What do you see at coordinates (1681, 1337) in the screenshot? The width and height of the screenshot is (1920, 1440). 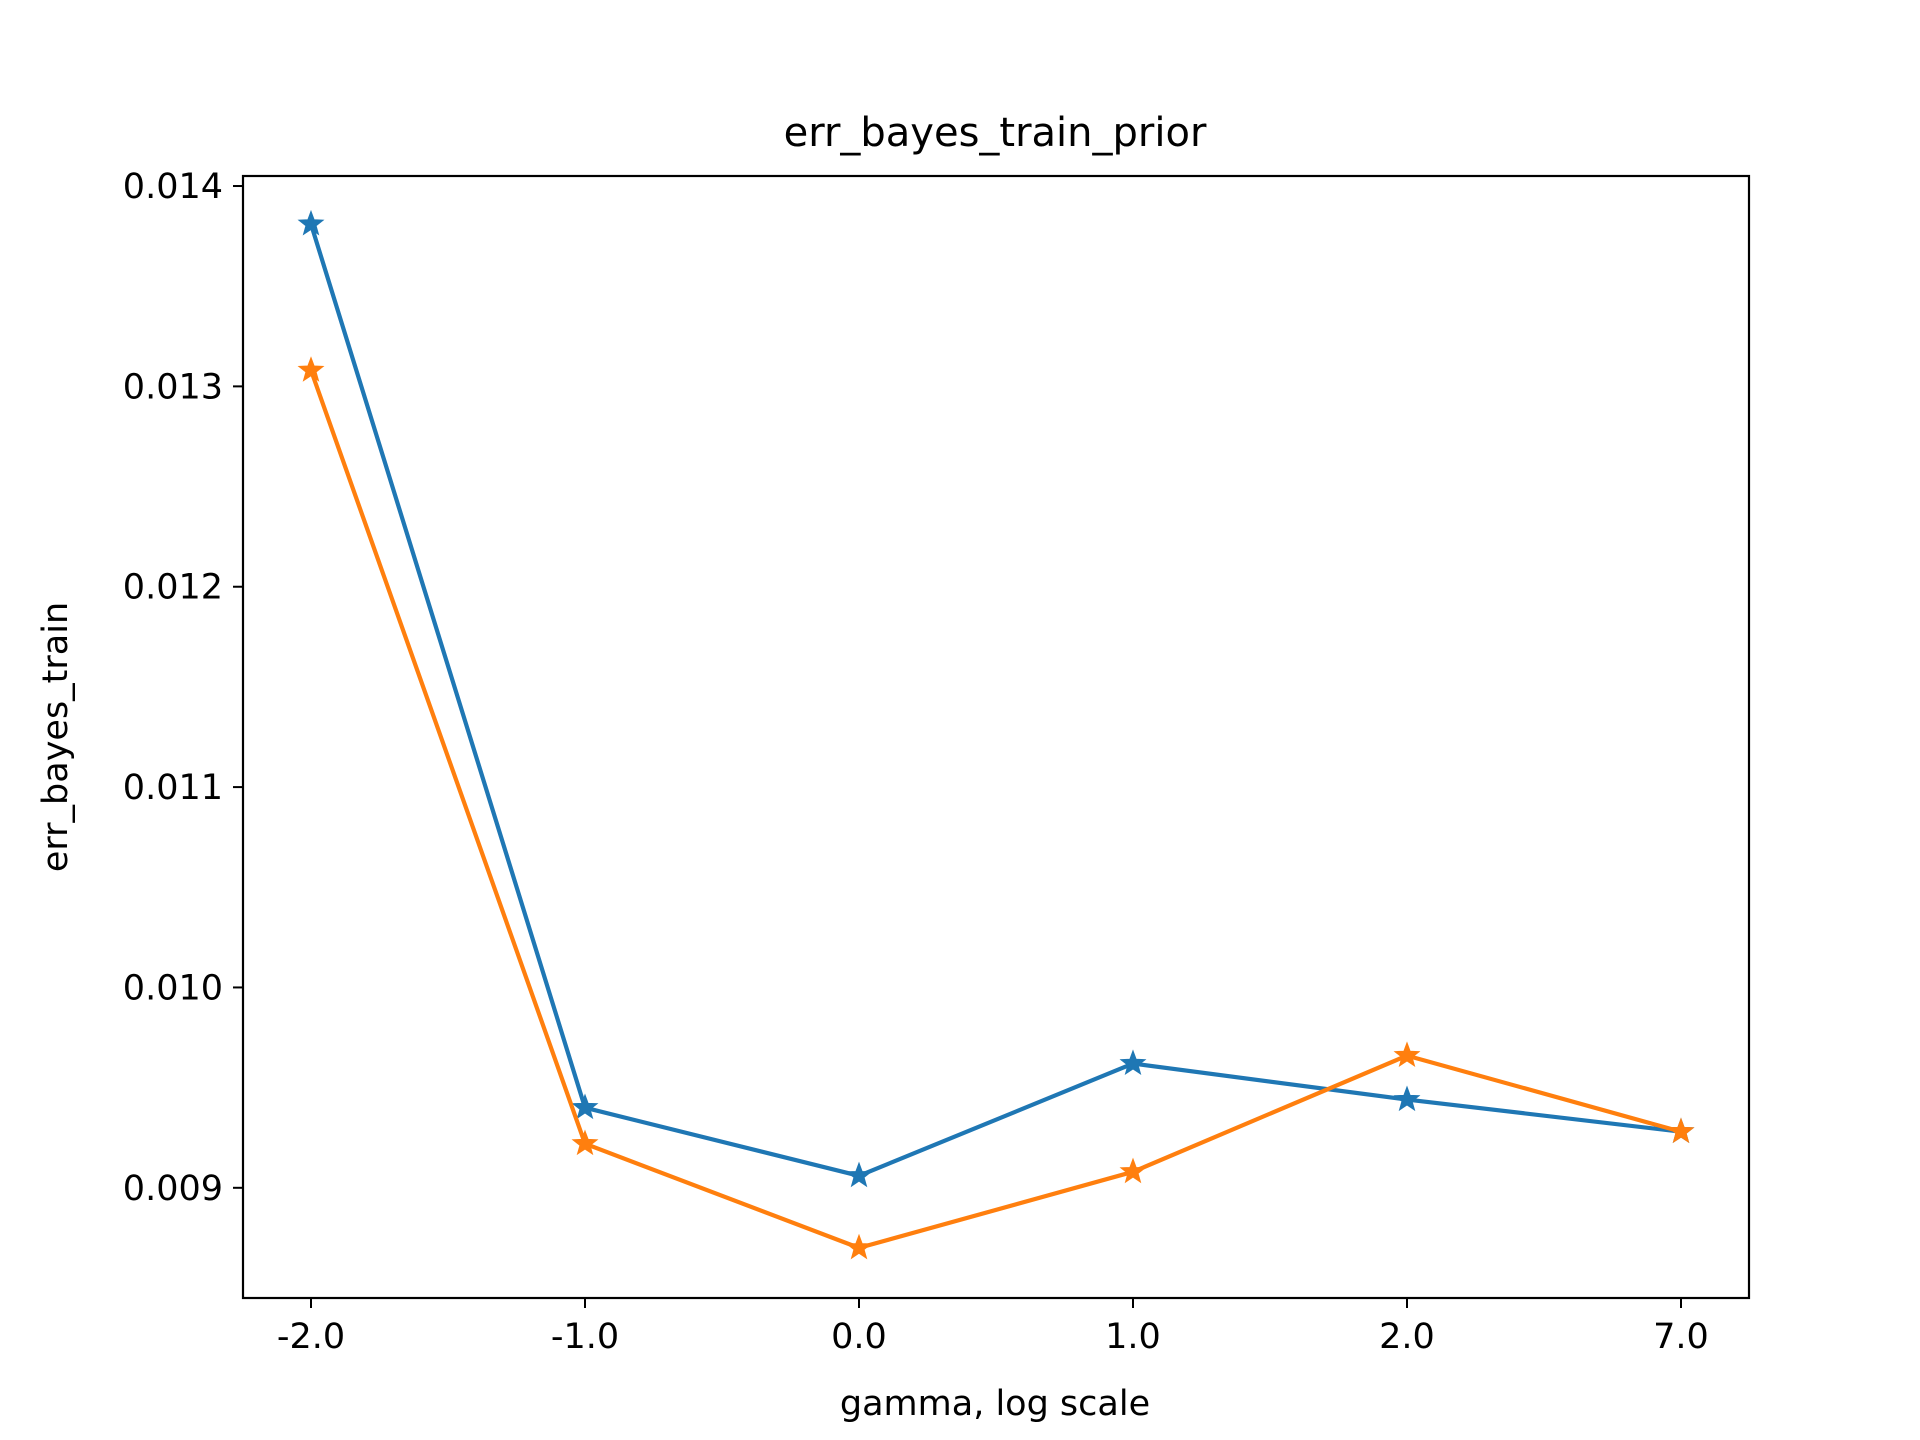 I see `x-tick-label: 7.0` at bounding box center [1681, 1337].